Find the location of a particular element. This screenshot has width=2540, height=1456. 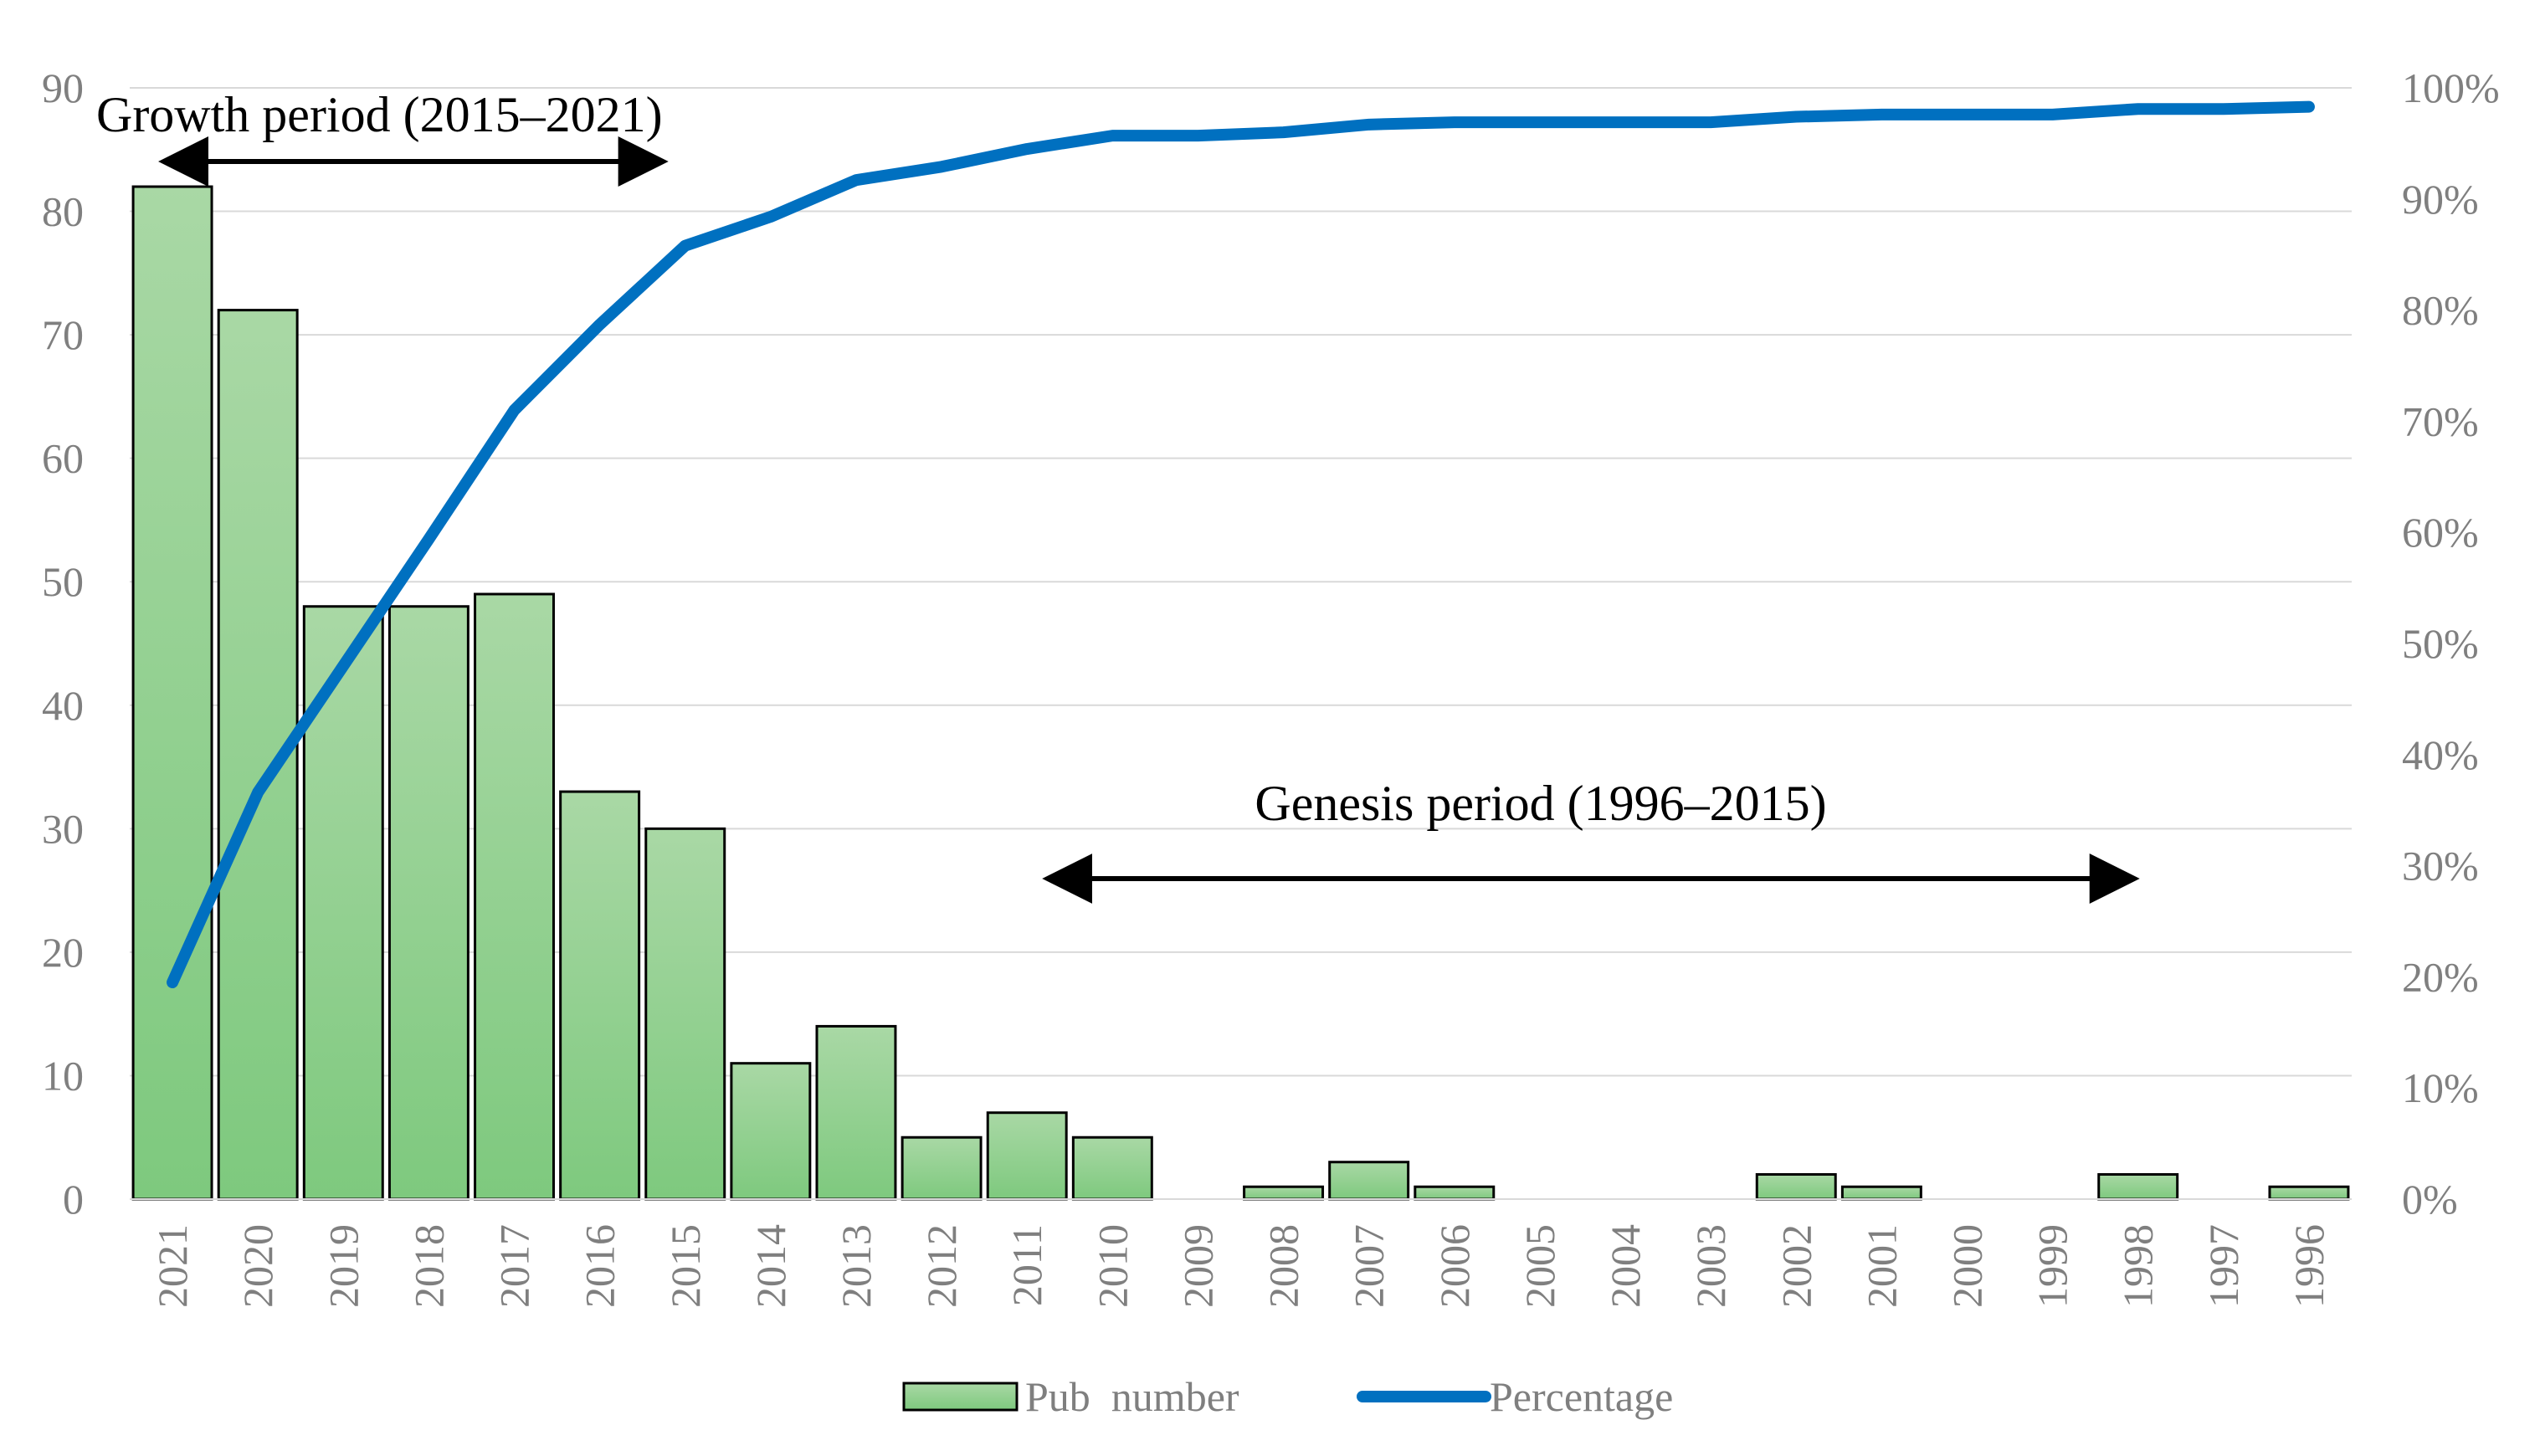

bar-2021 is located at coordinates (172, 693).